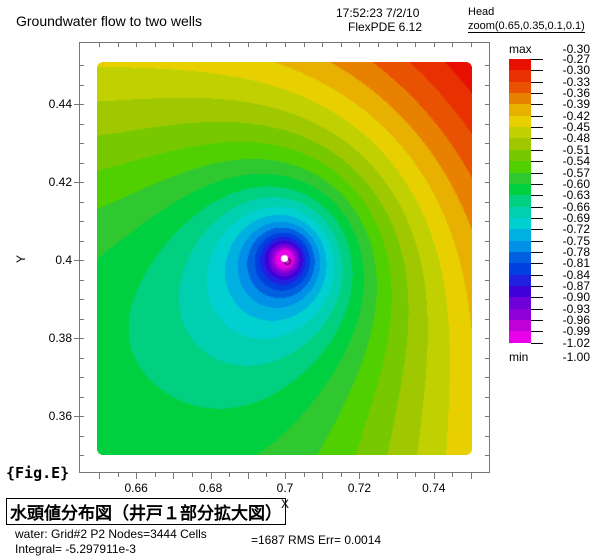 Image resolution: width=600 pixels, height=560 pixels. What do you see at coordinates (576, 274) in the screenshot?
I see `legend-level-label: -0.84` at bounding box center [576, 274].